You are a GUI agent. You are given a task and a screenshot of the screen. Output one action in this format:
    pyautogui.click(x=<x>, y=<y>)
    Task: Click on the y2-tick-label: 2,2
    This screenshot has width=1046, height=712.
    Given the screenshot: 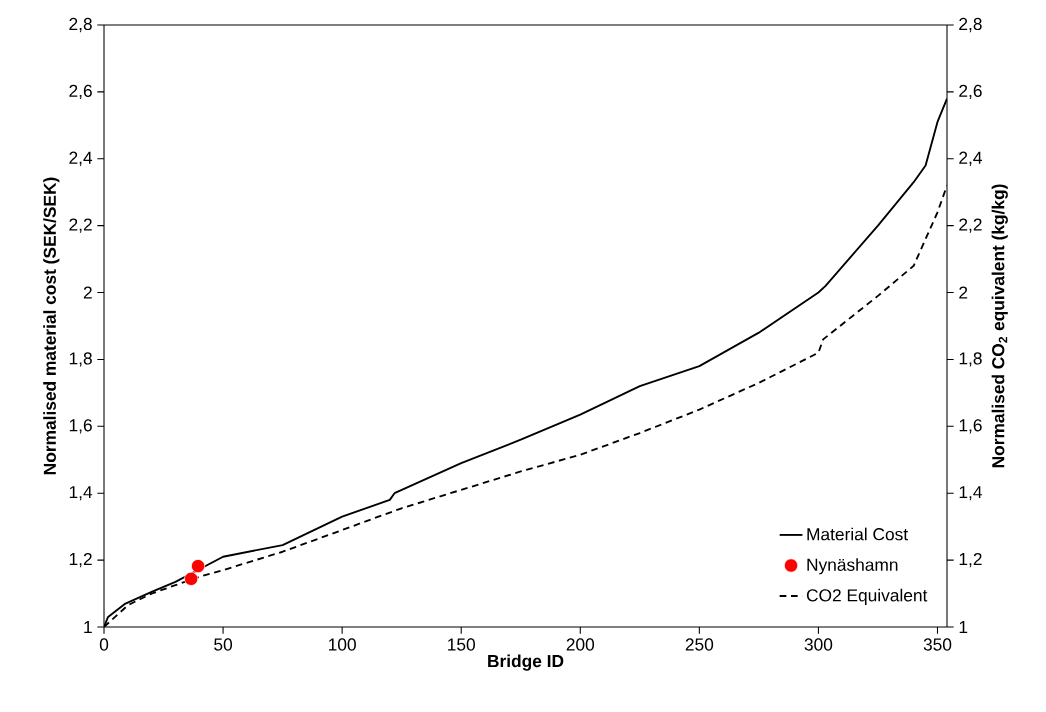 What is the action you would take?
    pyautogui.click(x=970, y=225)
    